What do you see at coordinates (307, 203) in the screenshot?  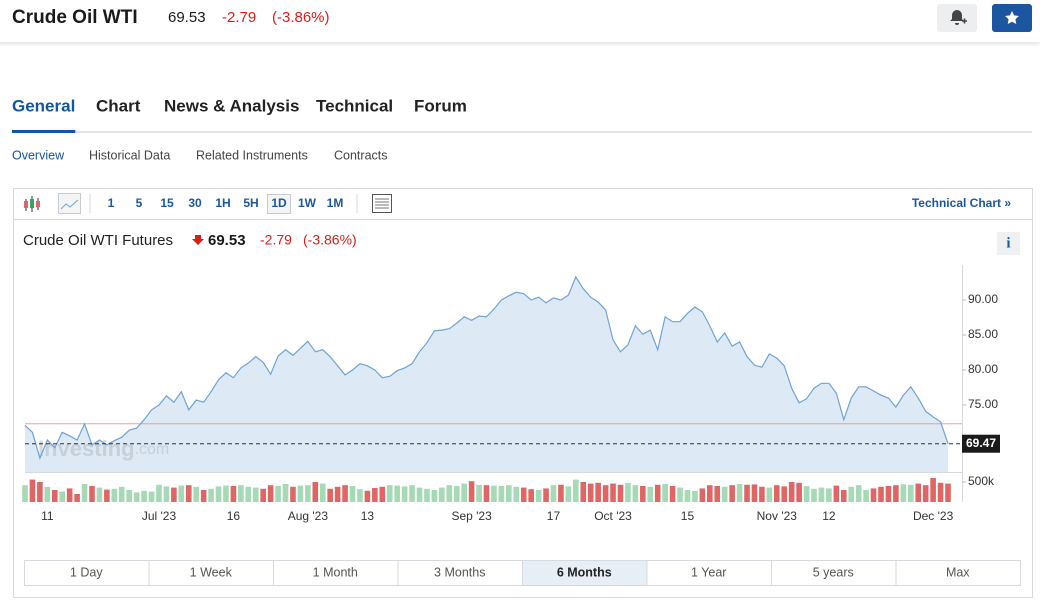 I see `interval-button: 1W` at bounding box center [307, 203].